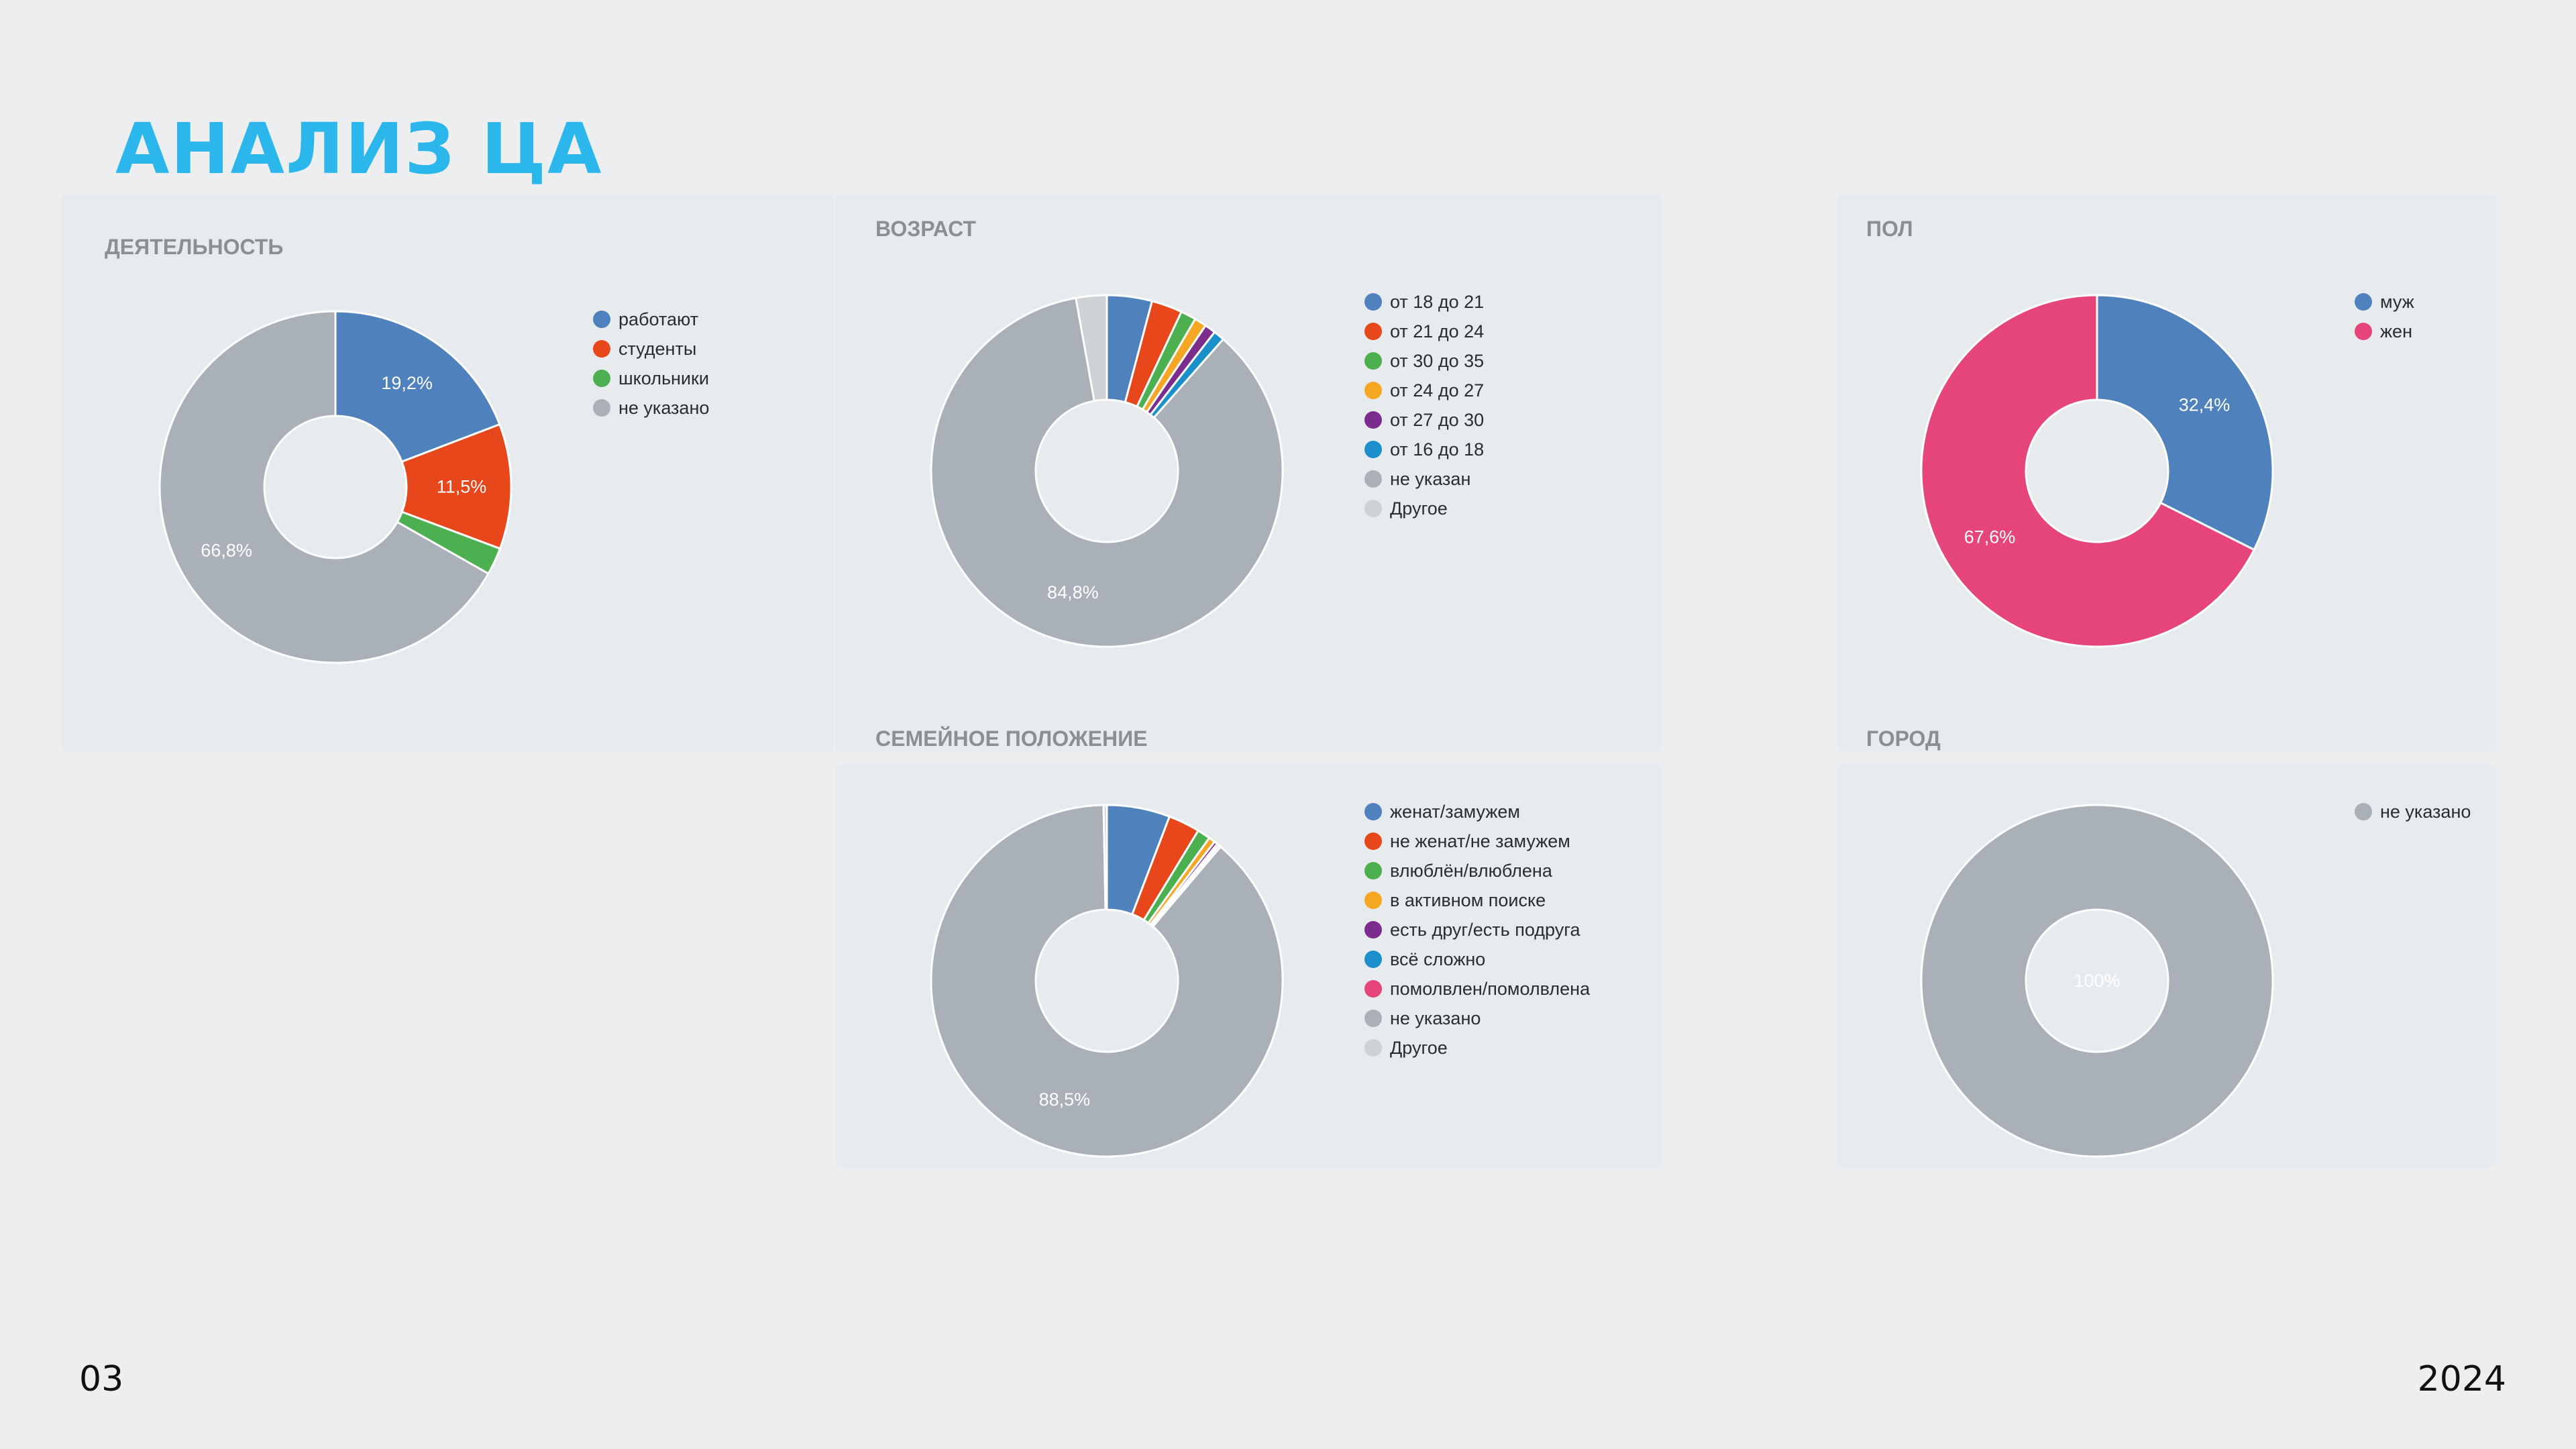 The height and width of the screenshot is (1449, 2576). What do you see at coordinates (1437, 301) in the screenshot?
I see `legend-label: от 18 до 21` at bounding box center [1437, 301].